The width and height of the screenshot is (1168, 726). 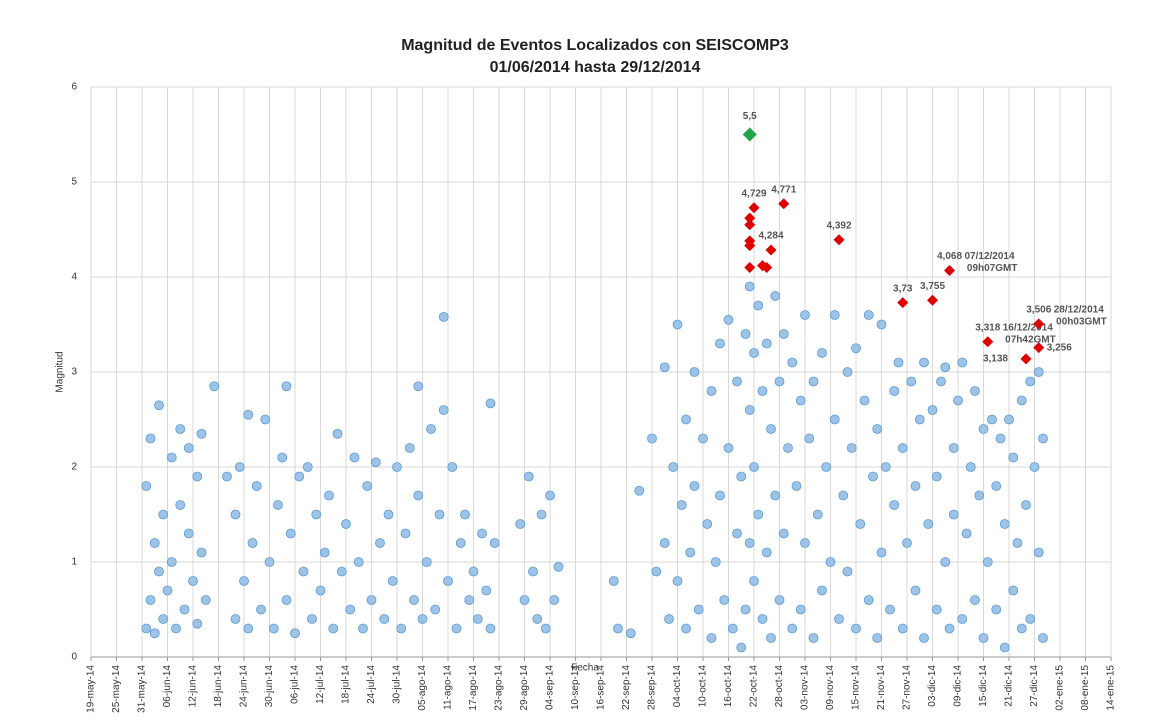 I want to click on x-tick-label: 12-jun-14, so click(x=193, y=686).